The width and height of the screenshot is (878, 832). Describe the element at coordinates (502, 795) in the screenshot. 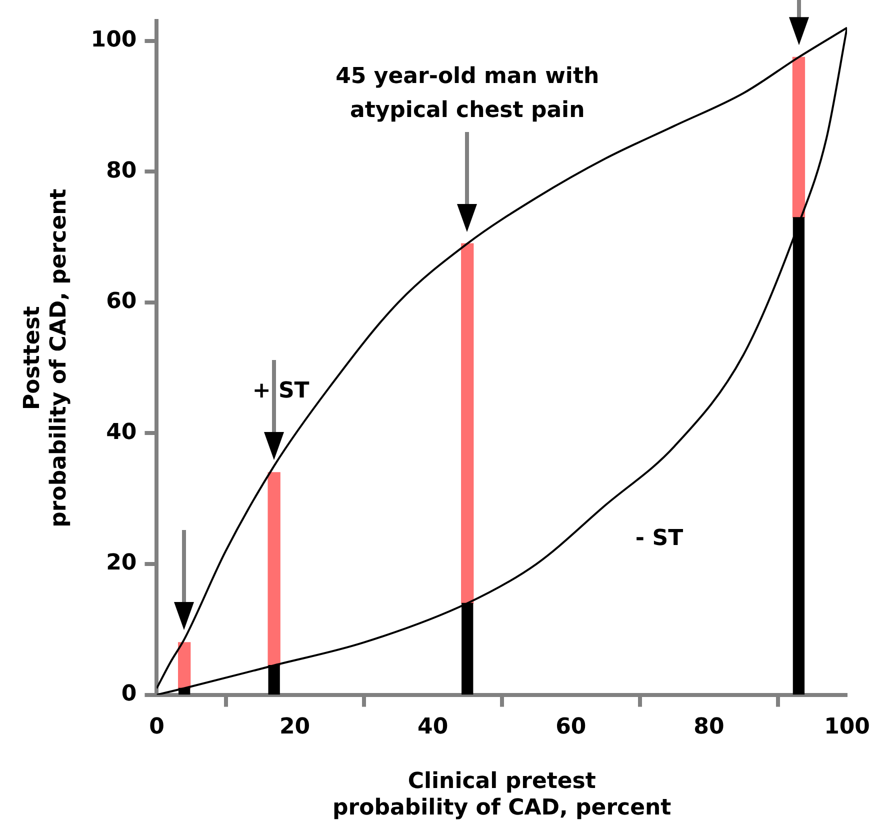

I see `x-axis-title: Clinical pretest probability of CAD, percent` at that location.